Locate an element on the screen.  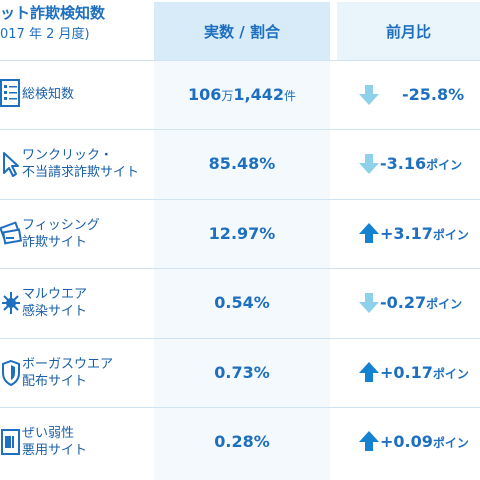
click-icon is located at coordinates (11, 164).